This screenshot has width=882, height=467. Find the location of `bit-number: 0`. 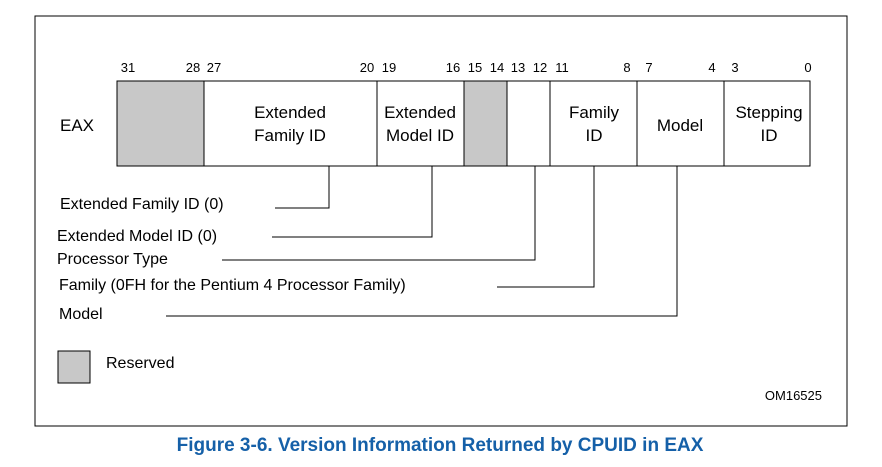

bit-number: 0 is located at coordinates (807, 67).